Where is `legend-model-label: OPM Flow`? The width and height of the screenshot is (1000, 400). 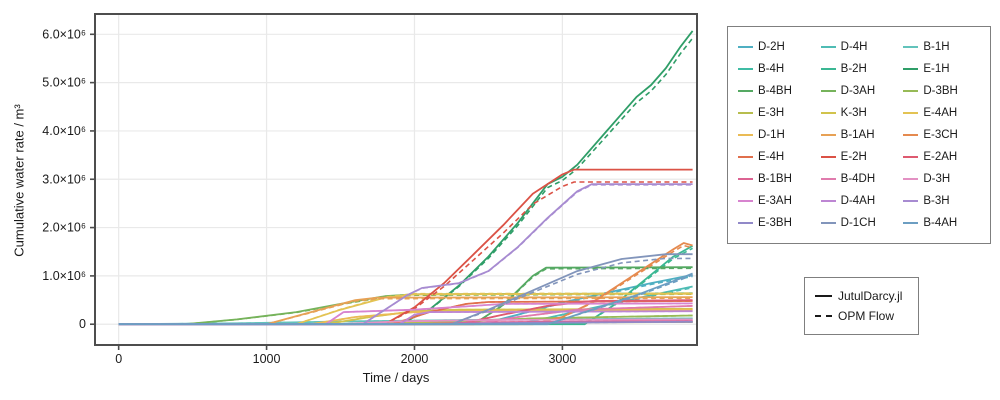
legend-model-label: OPM Flow is located at coordinates (866, 316).